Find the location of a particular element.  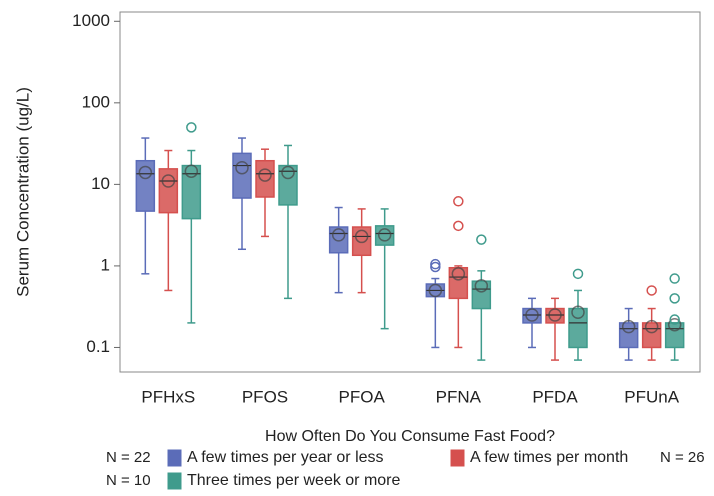

x-tick-label: PFDA is located at coordinates (555, 396).